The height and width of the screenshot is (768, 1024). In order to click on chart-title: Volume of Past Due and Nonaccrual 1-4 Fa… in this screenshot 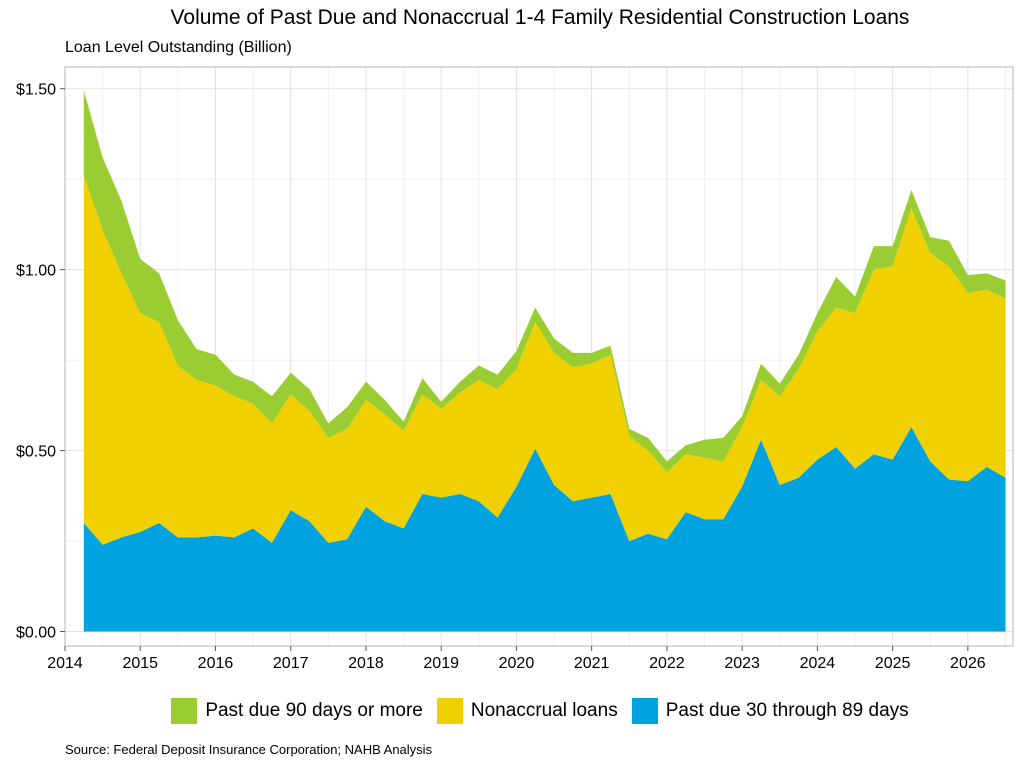, I will do `click(540, 17)`.